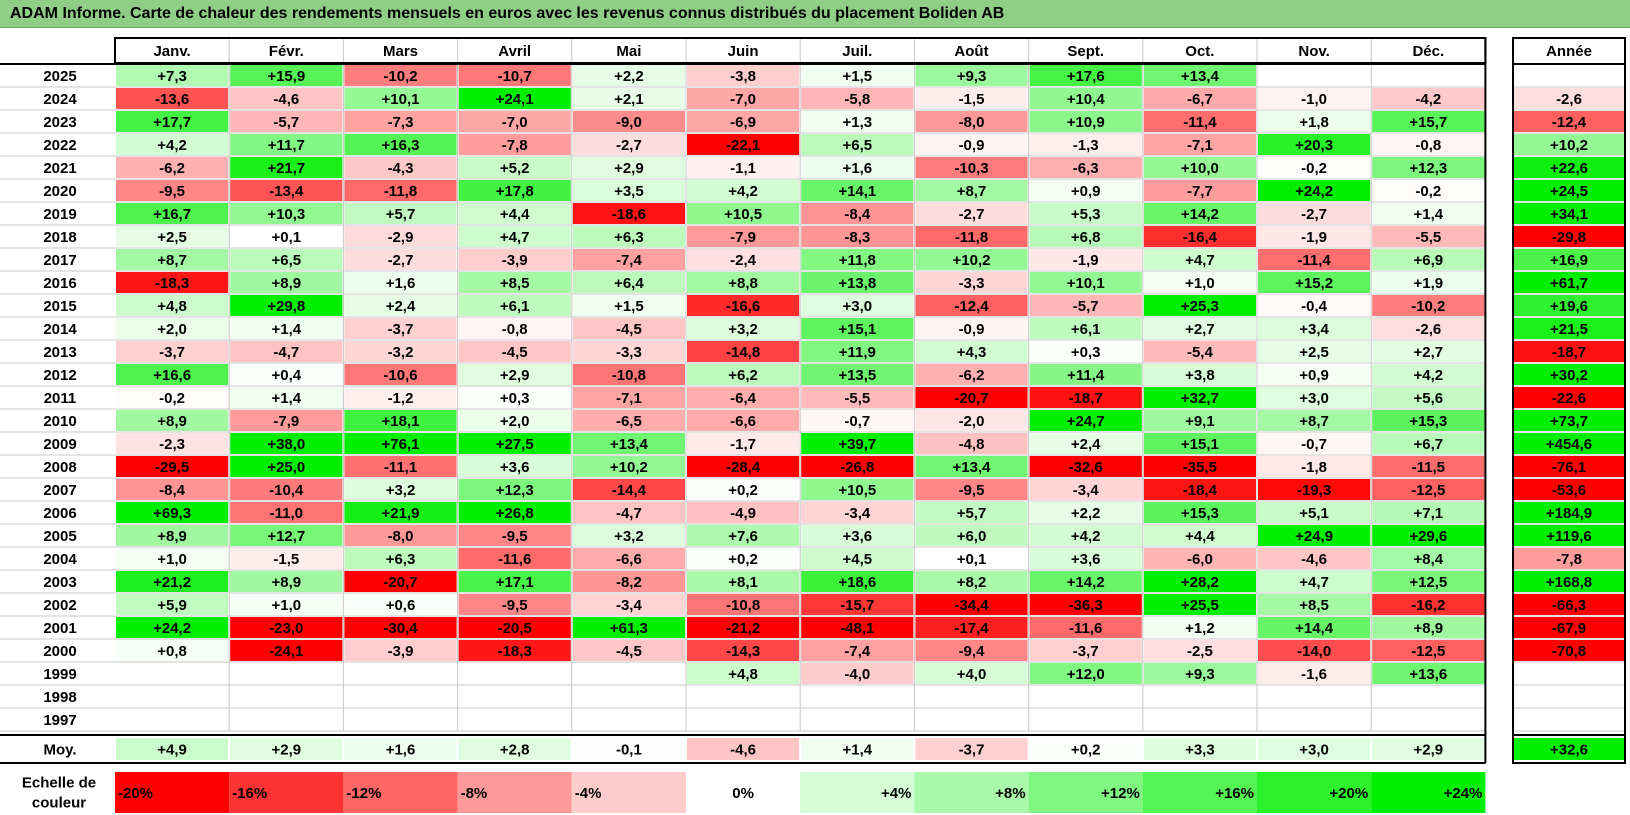 The width and height of the screenshot is (1630, 815). Describe the element at coordinates (172, 749) in the screenshot. I see `average-cell` at that location.